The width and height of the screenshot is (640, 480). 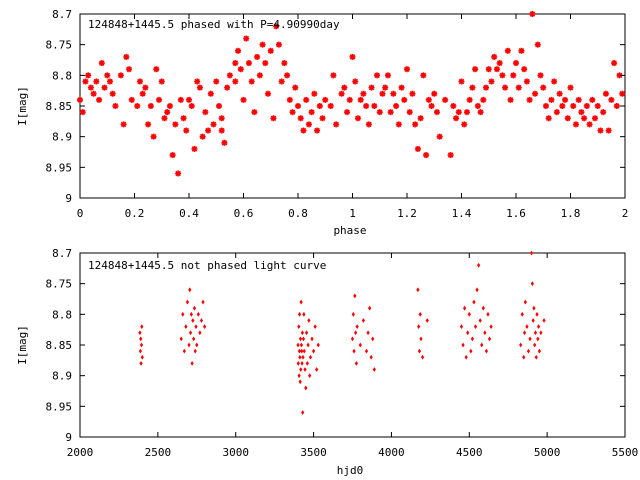 I want to click on x-tick-label: 1.4, so click(x=462, y=213).